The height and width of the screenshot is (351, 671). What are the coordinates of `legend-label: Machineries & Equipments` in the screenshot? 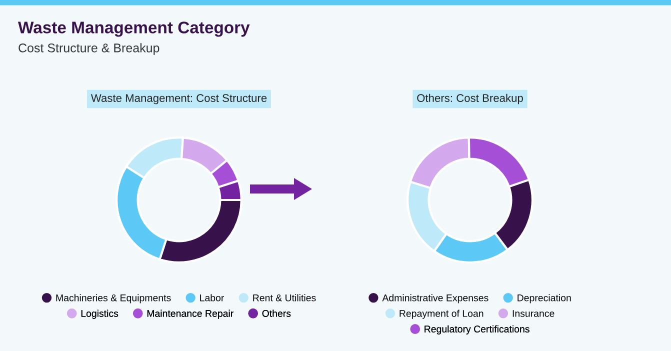 It's located at (113, 299).